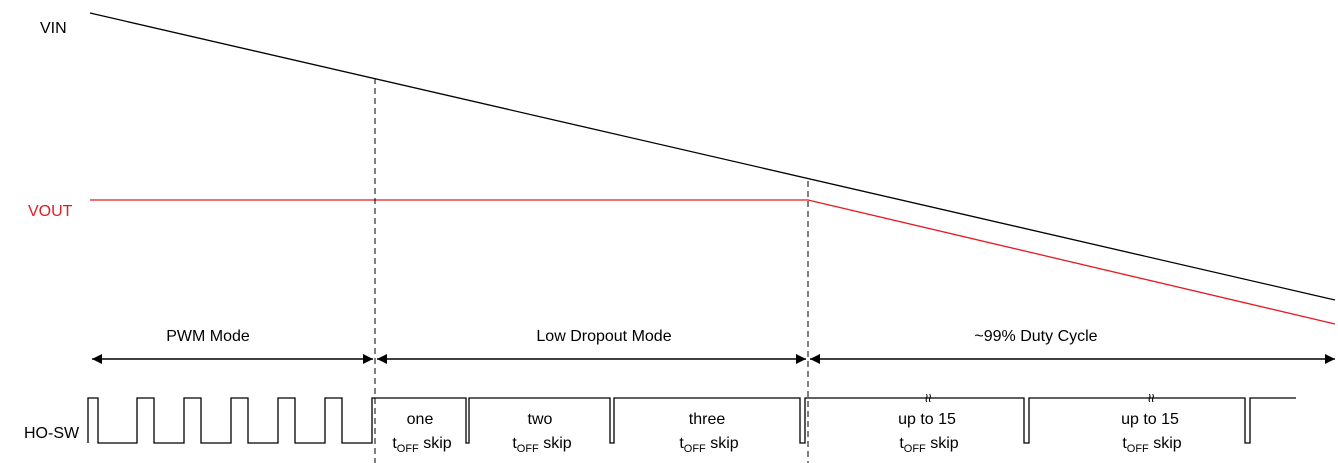 This screenshot has height=463, width=1338. What do you see at coordinates (541, 433) in the screenshot?
I see `skip-label-two: two tOFF skip` at bounding box center [541, 433].